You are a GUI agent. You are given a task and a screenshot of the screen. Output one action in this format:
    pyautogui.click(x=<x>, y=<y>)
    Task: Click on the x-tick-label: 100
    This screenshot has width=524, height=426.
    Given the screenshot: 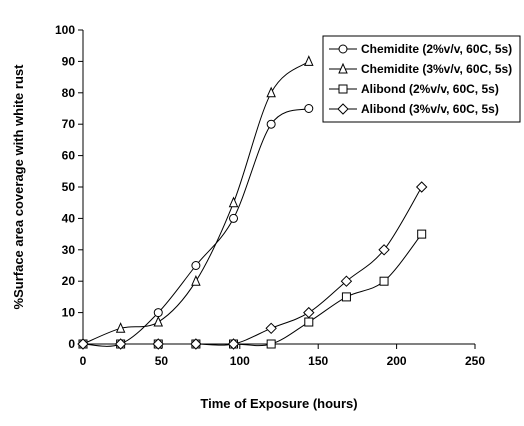 What is the action you would take?
    pyautogui.click(x=240, y=361)
    